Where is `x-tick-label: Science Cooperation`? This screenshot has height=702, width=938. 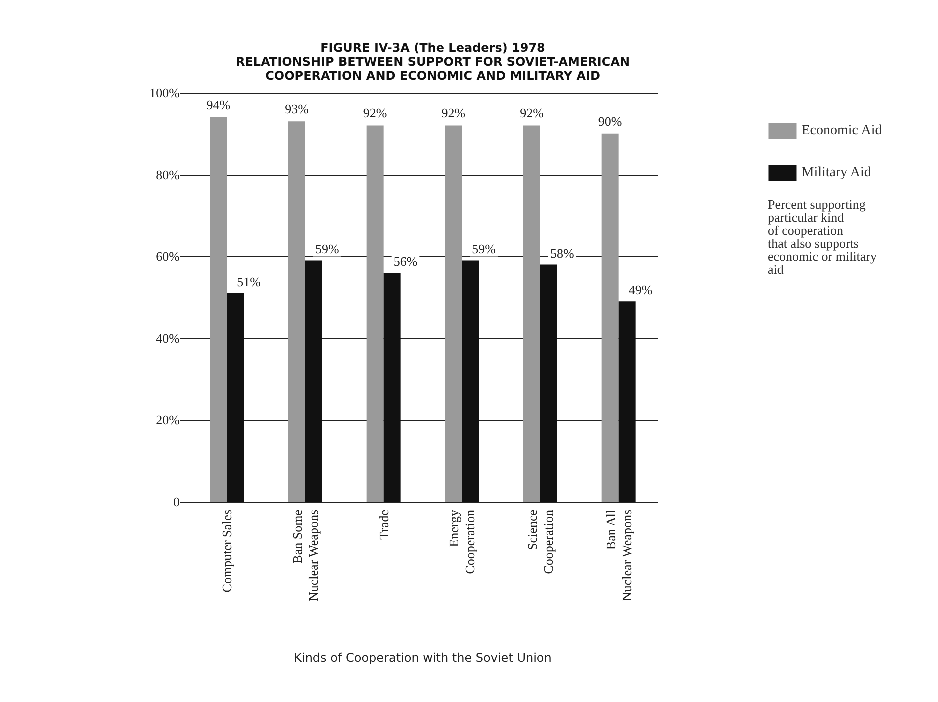 x-tick-label: Science Cooperation is located at coordinates (540, 542).